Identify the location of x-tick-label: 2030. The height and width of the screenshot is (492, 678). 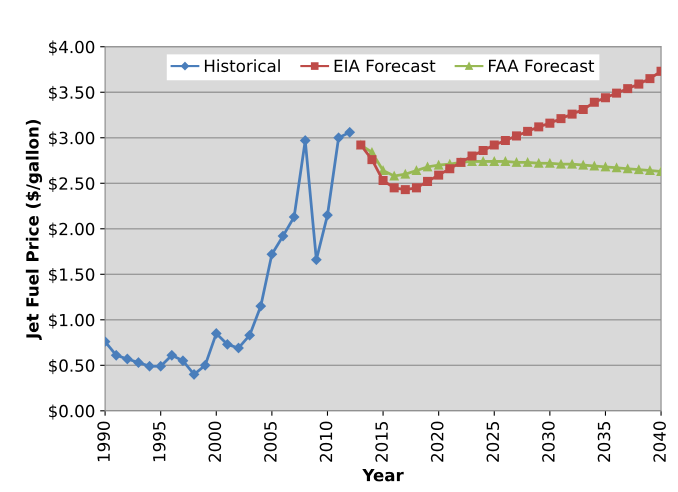
(548, 442).